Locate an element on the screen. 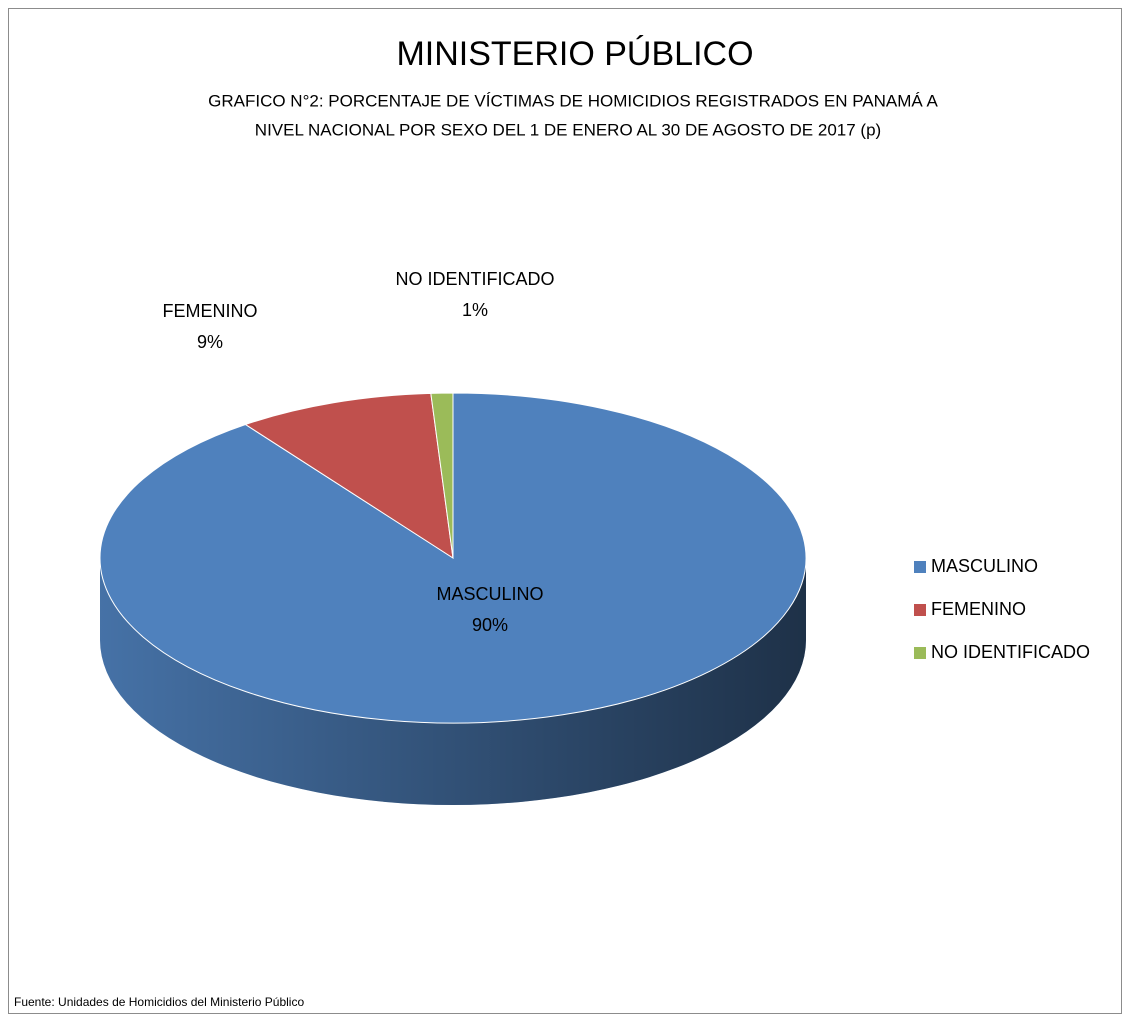 This screenshot has width=1123, height=1015. legend-label: FEMENINO is located at coordinates (978, 609).